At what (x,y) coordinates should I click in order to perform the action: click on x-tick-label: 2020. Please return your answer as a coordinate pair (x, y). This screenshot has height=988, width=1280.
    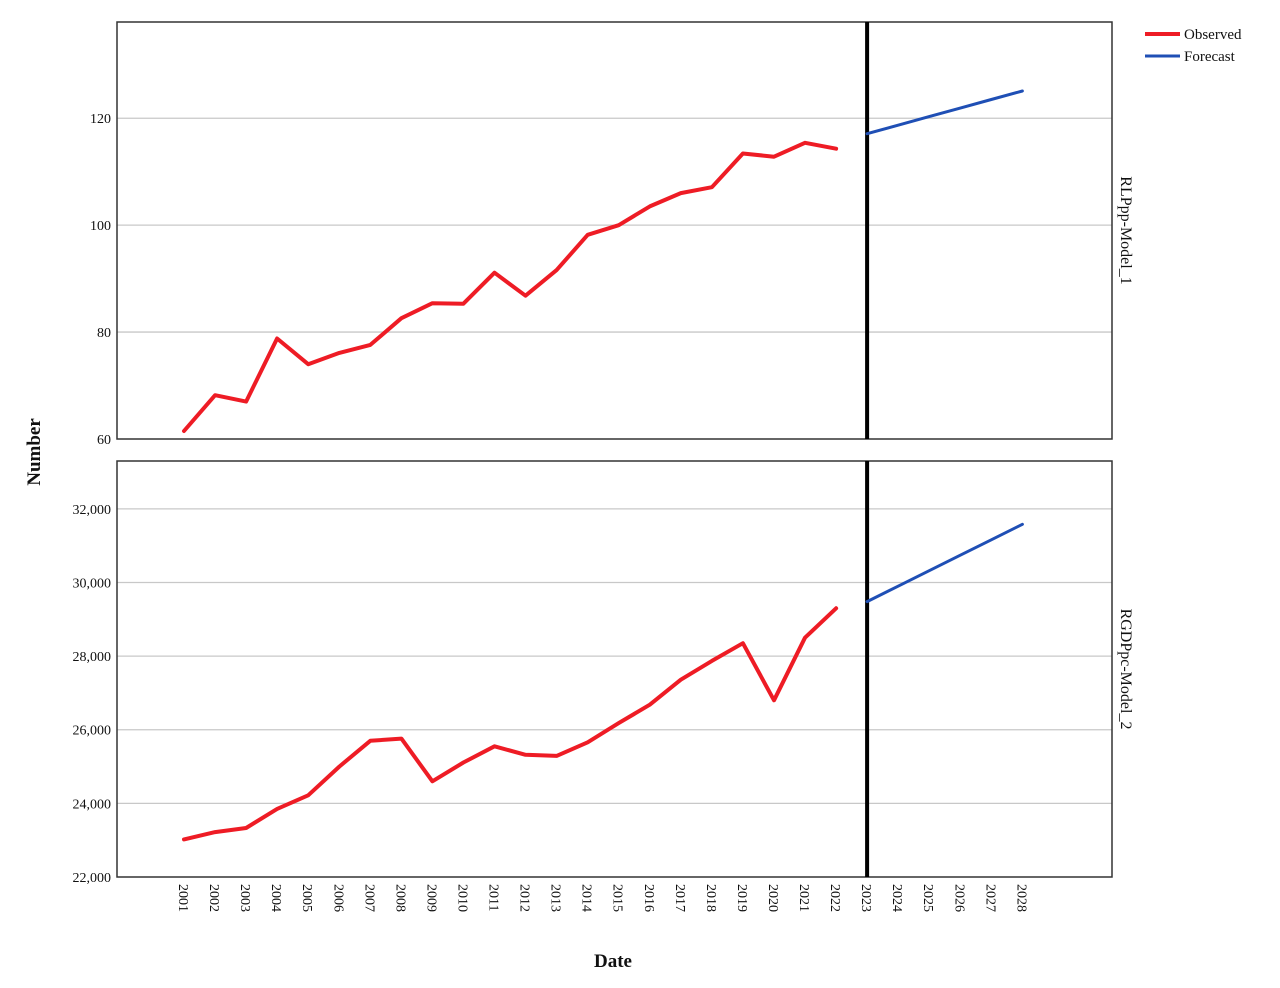
    Looking at the image, I should click on (772, 898).